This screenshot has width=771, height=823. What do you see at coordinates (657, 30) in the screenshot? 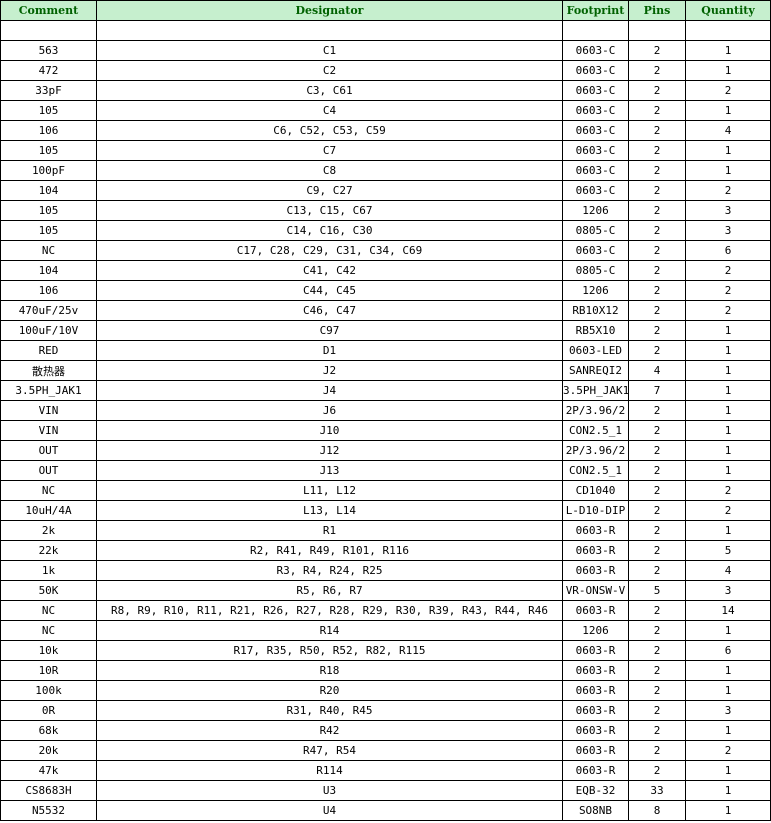
I see `cell-pins` at bounding box center [657, 30].